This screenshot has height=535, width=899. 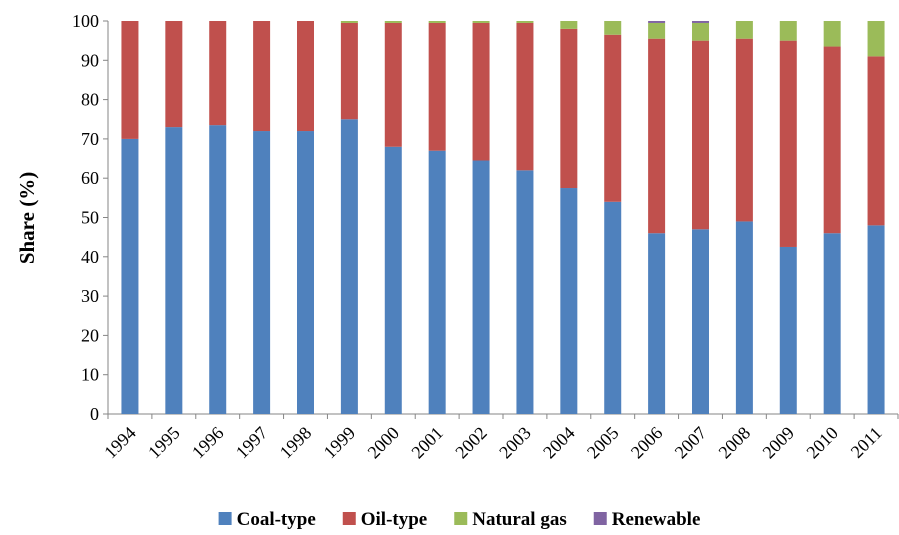 What do you see at coordinates (90, 139) in the screenshot?
I see `y-tick-label: 70` at bounding box center [90, 139].